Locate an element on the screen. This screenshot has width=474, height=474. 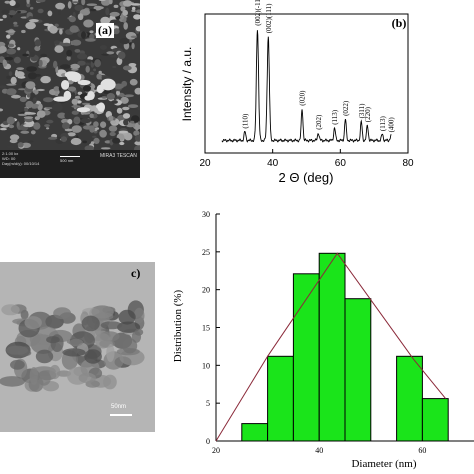
hist-bar is located at coordinates (255, 432).